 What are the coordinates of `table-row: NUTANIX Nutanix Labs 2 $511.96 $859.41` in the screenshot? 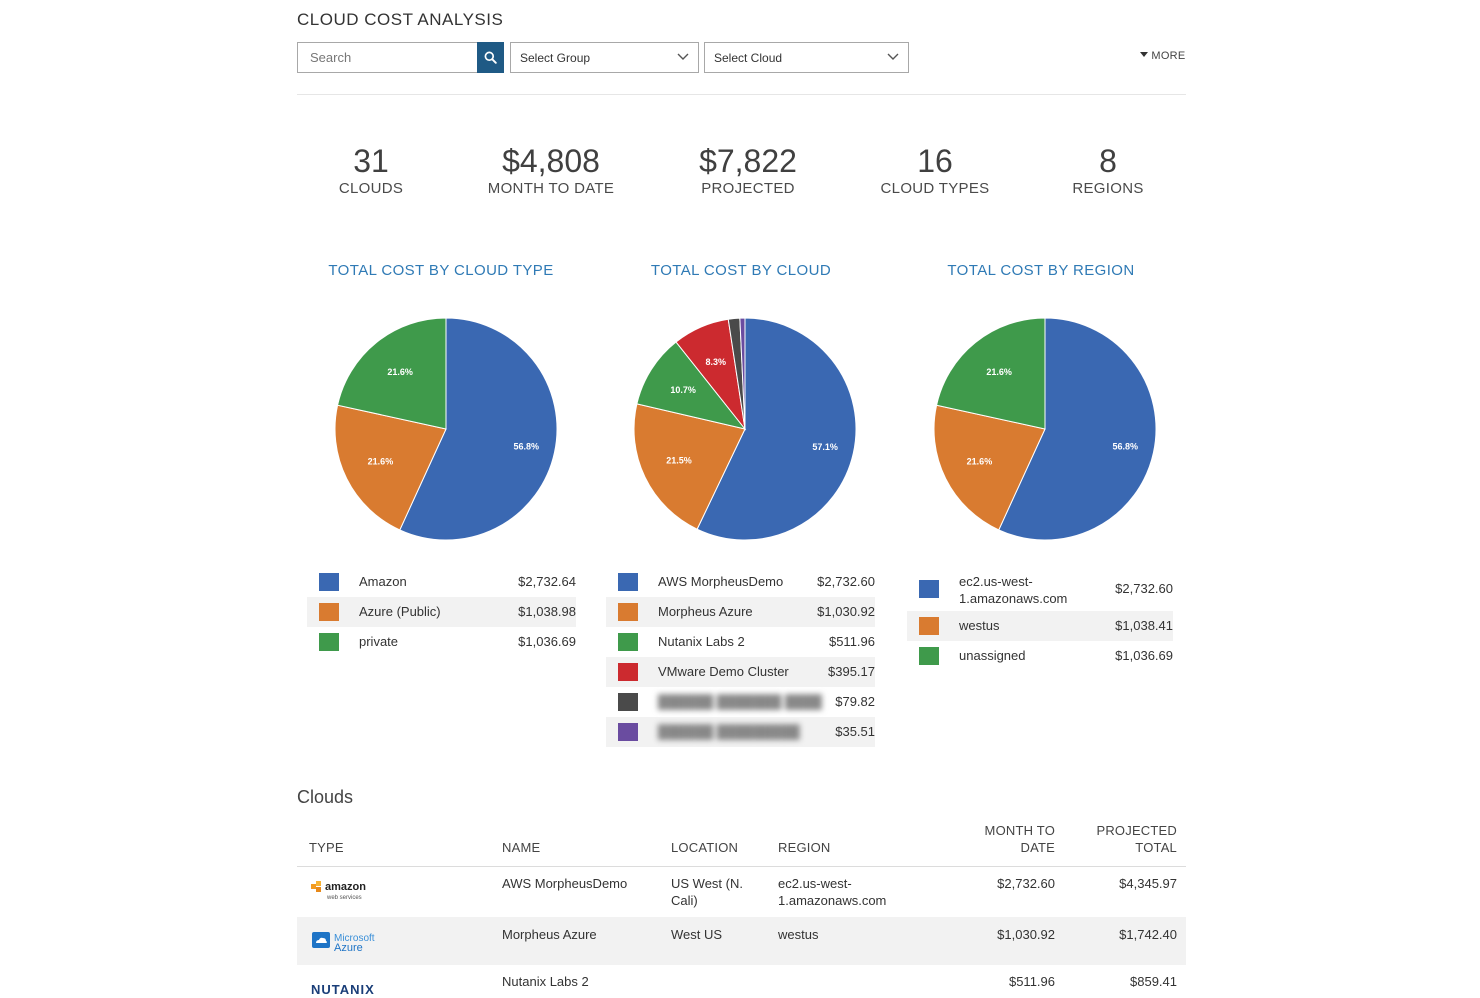 It's located at (741, 981).